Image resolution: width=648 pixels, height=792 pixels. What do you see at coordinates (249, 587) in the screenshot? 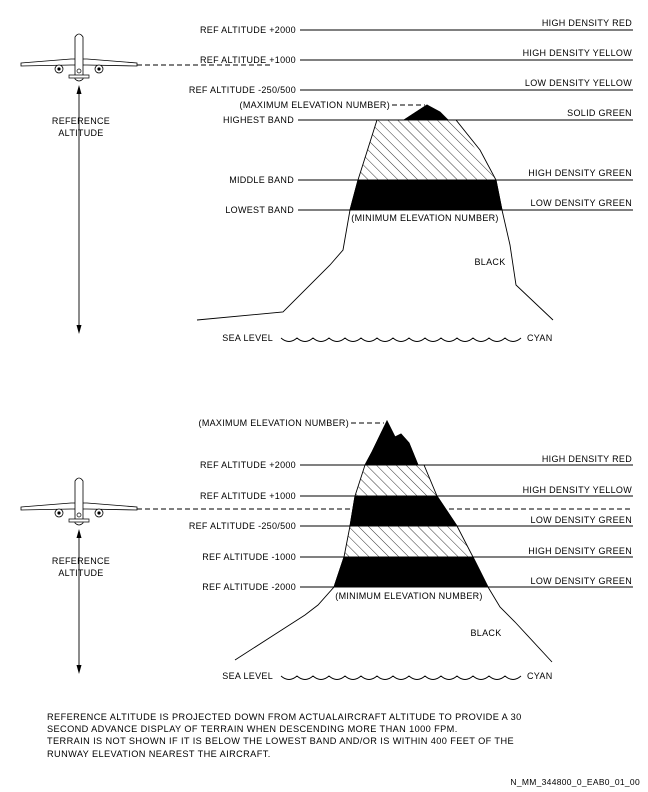
I see `level-label: REF ALTITUDE -2000` at bounding box center [249, 587].